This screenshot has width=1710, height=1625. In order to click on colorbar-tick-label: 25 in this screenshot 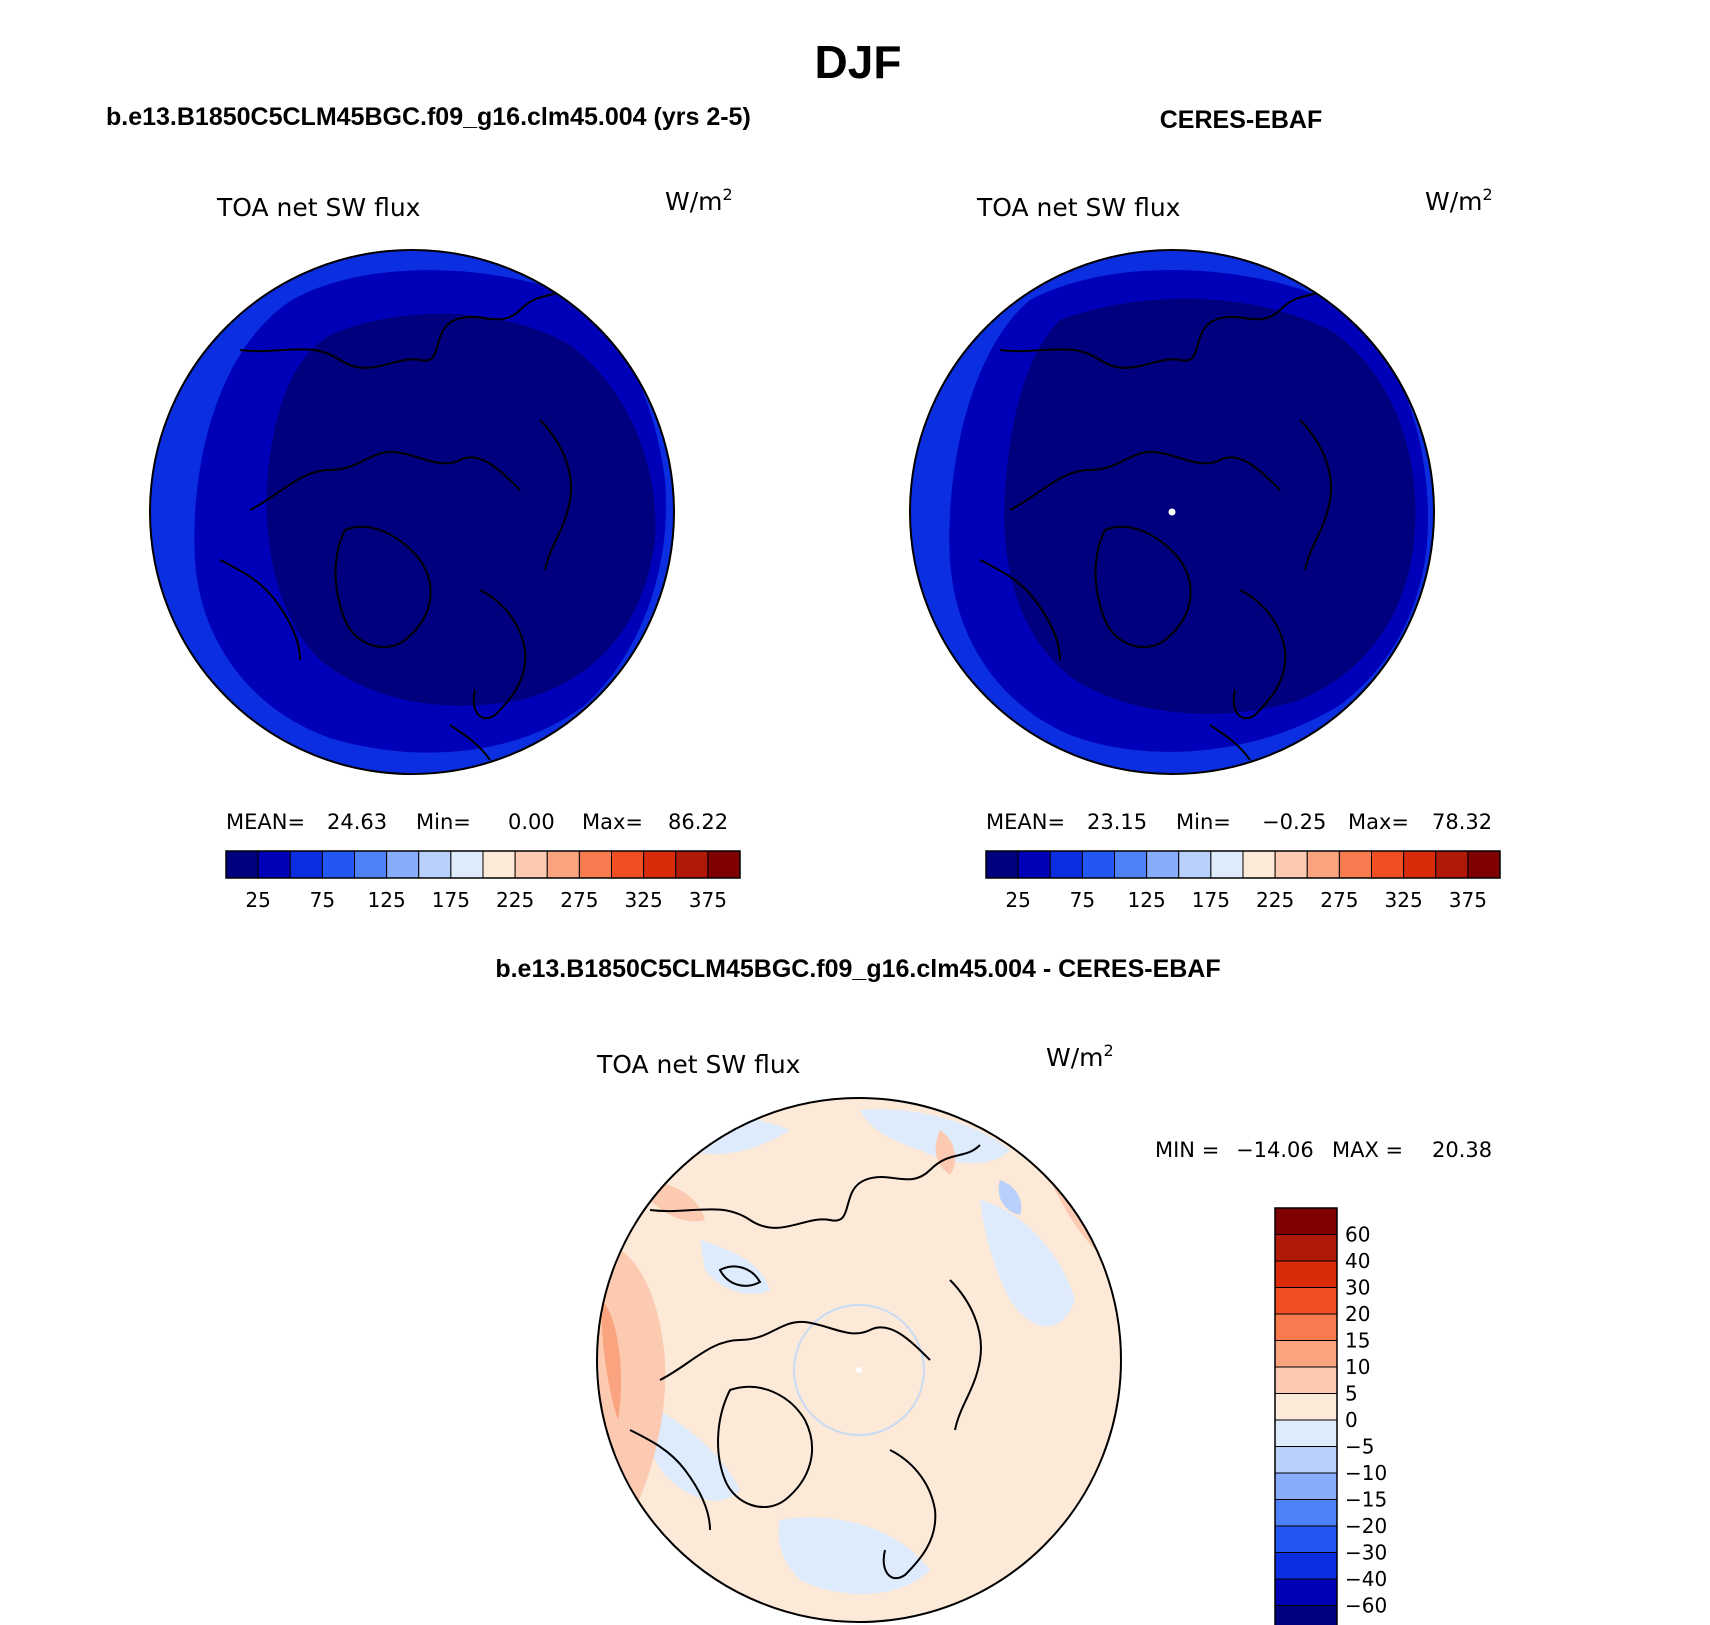, I will do `click(1017, 900)`.